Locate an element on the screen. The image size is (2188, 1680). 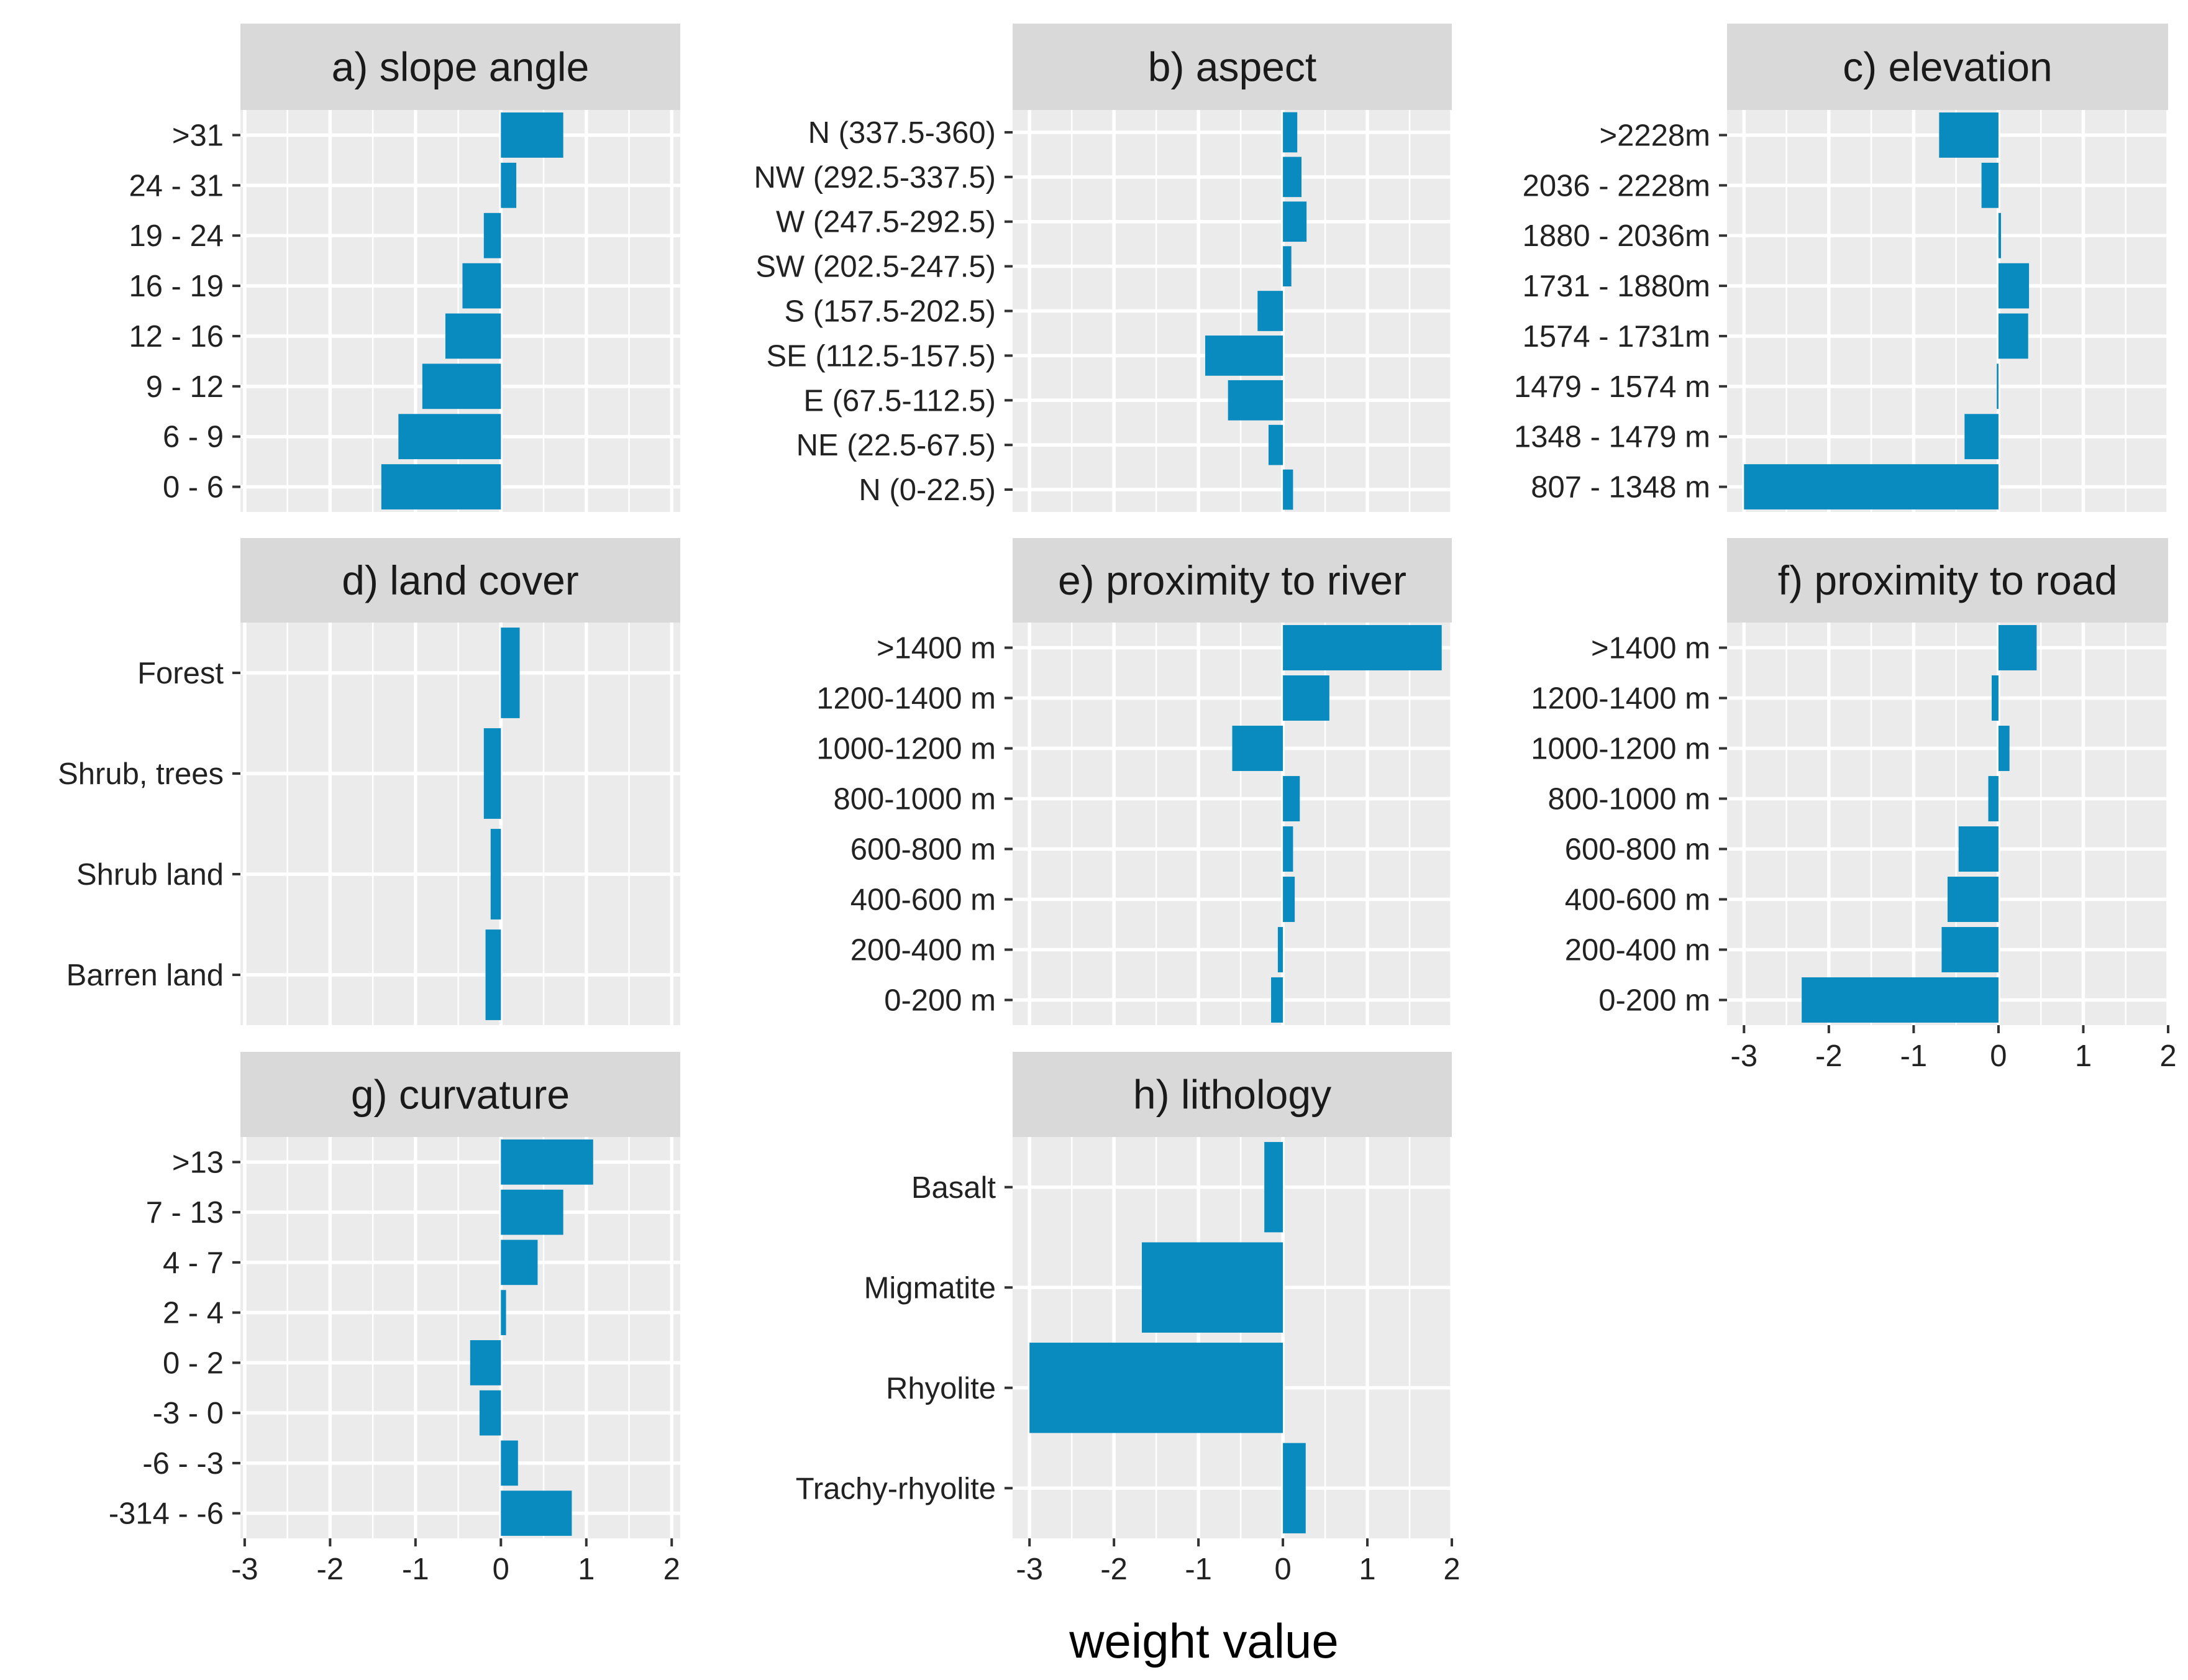
panel-d-strip is located at coordinates (460, 580).